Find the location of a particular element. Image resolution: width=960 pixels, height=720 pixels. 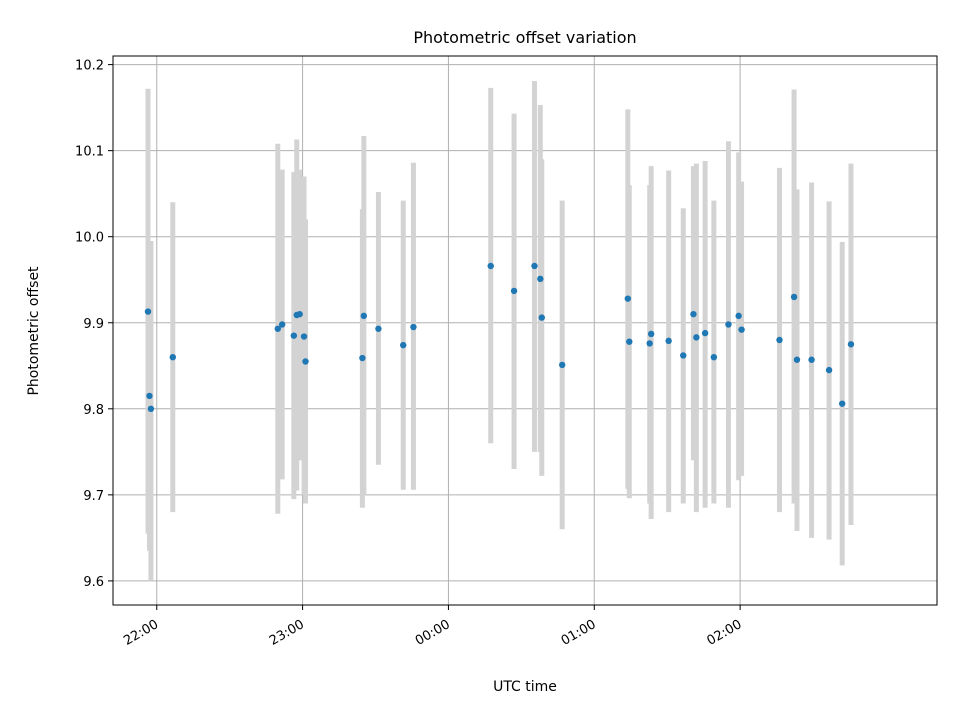

y-tick-label: 9.7 is located at coordinates (93, 496).